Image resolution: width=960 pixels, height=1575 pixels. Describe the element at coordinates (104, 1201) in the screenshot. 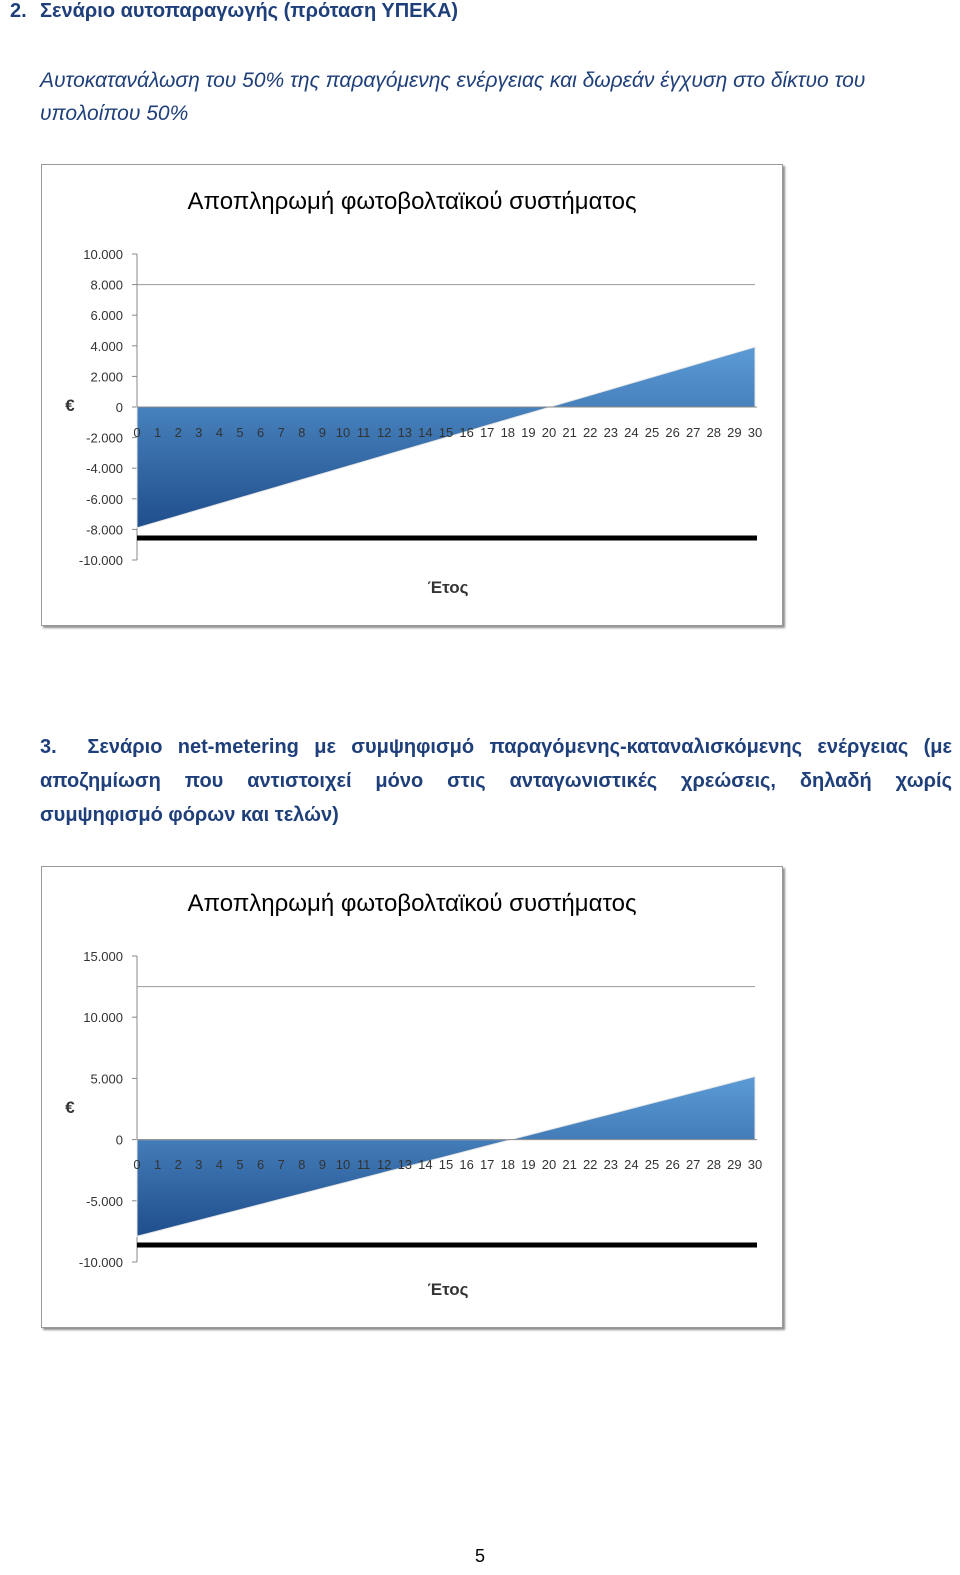

I see `y-tick-label: -5.000` at that location.